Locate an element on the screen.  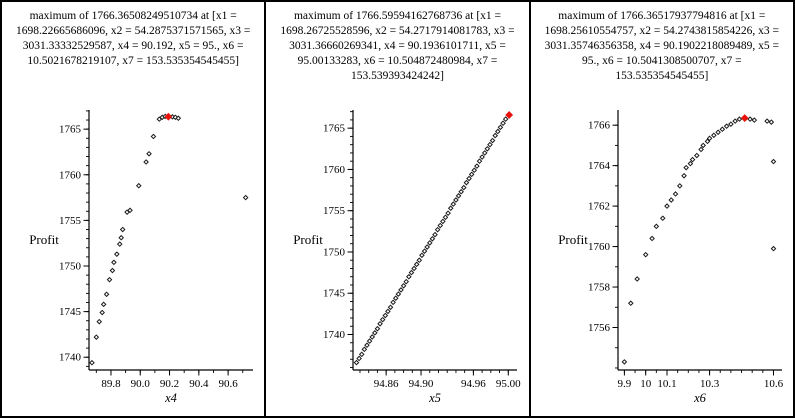
x-axis-title: x5 is located at coordinates (435, 398).